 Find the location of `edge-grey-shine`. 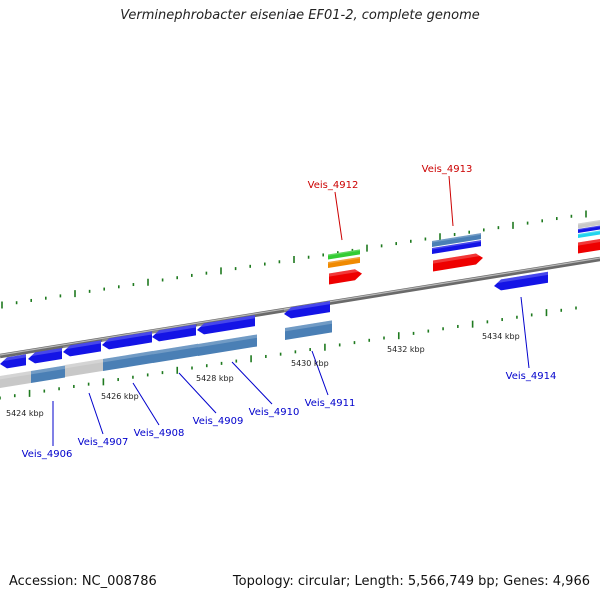

edge-grey-shine is located at coordinates (589, 222).